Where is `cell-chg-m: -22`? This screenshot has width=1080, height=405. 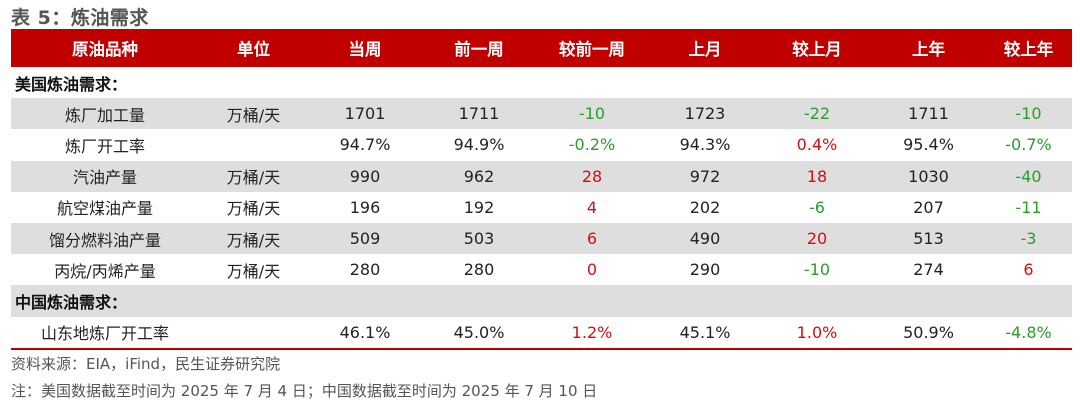 cell-chg-m: -22 is located at coordinates (817, 114).